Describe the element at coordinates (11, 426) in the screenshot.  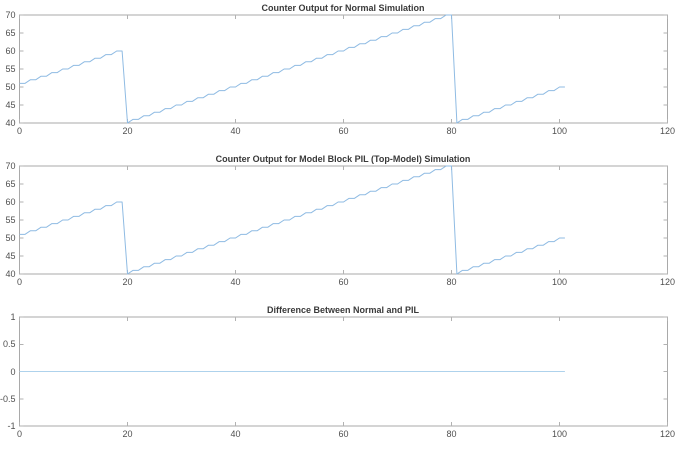
I see `y-tick-label: -1` at that location.